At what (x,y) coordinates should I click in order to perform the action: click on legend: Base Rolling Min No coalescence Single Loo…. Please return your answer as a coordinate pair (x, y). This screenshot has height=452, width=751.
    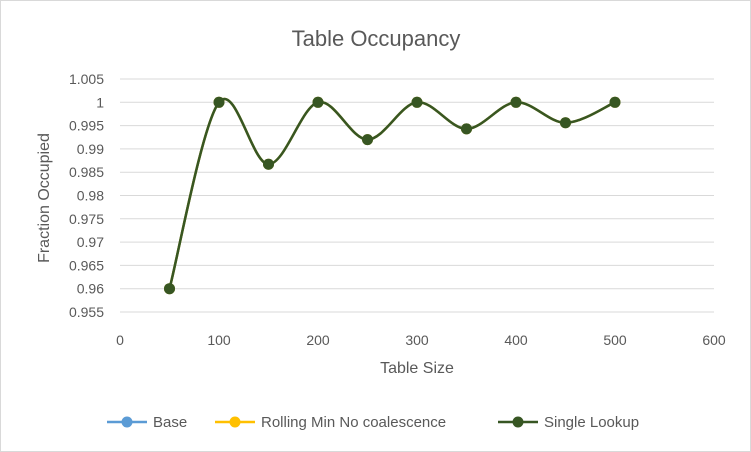
    Looking at the image, I should click on (373, 422).